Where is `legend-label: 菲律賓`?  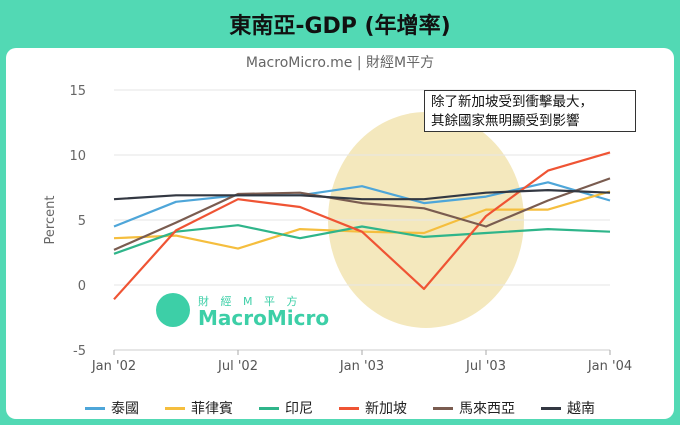
legend-label: 菲律賓 is located at coordinates (212, 409).